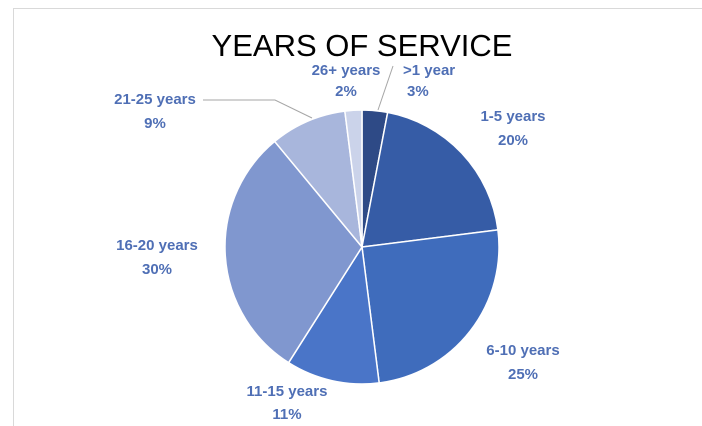 The width and height of the screenshot is (702, 426). What do you see at coordinates (286, 414) in the screenshot?
I see `slice-pct-11-15-years: 11%` at bounding box center [286, 414].